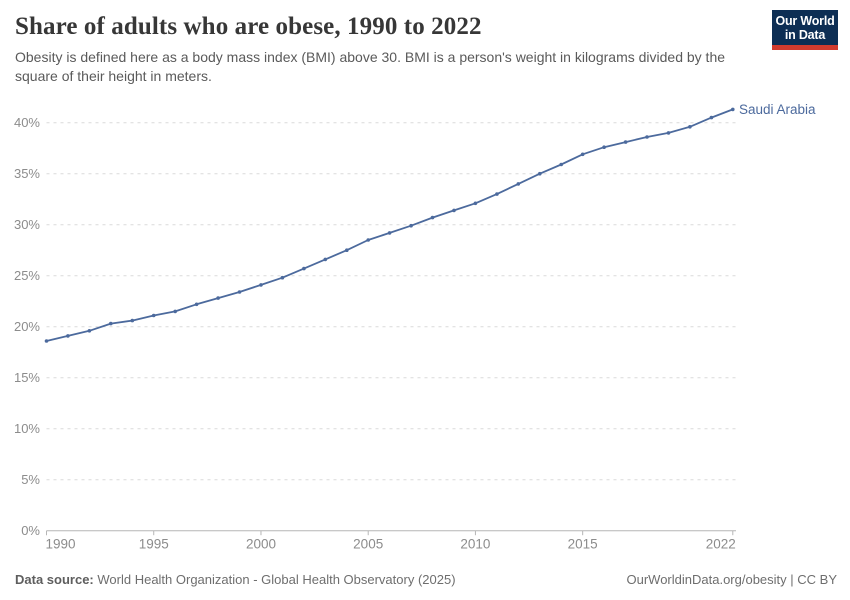 This screenshot has width=850, height=600. What do you see at coordinates (27, 275) in the screenshot?
I see `y-axis-tick-label: 25%` at bounding box center [27, 275].